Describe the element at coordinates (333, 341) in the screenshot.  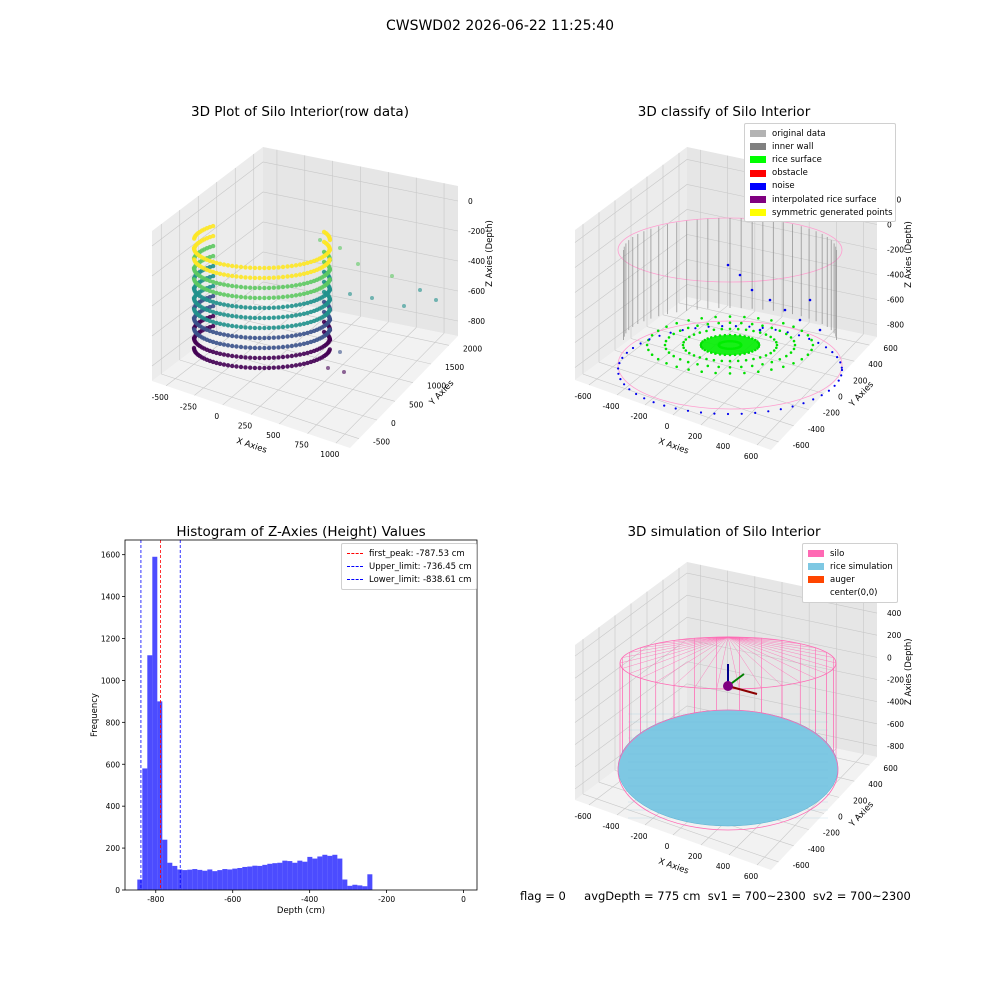
I see `floor-grid-y` at that location.